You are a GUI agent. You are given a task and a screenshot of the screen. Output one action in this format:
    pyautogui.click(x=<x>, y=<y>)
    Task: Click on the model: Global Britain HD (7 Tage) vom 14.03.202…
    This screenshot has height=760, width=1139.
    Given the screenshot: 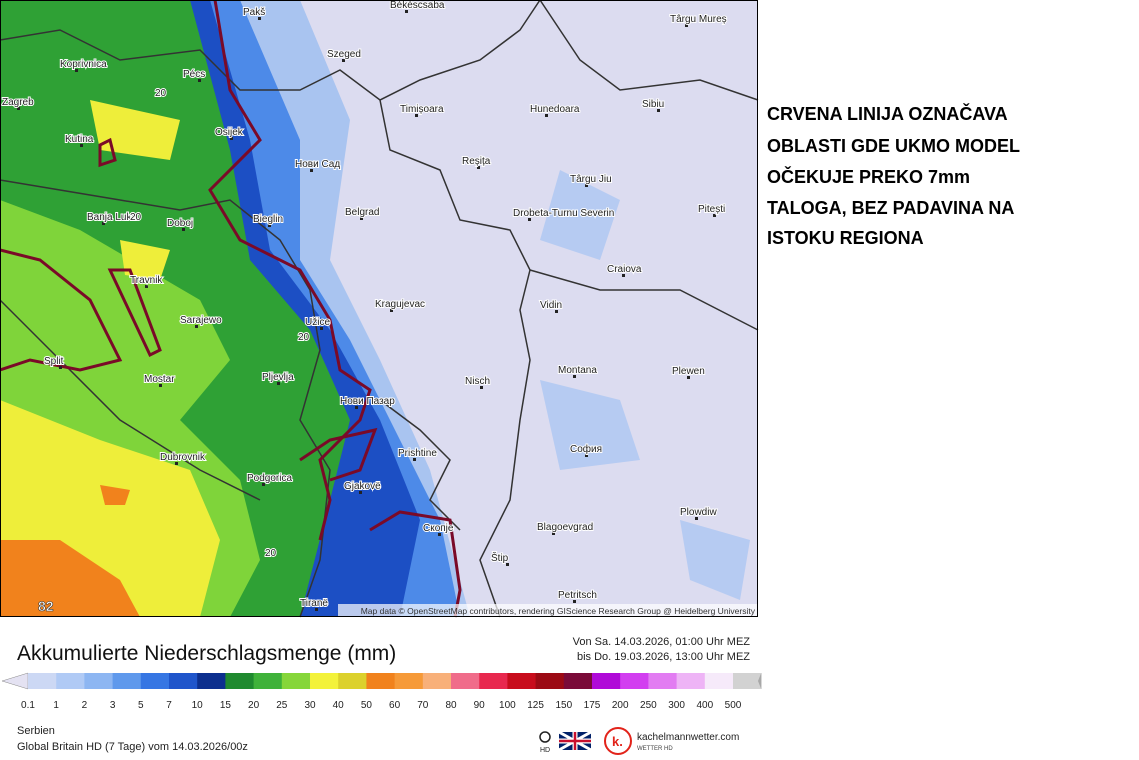 What is the action you would take?
    pyautogui.click(x=132, y=747)
    